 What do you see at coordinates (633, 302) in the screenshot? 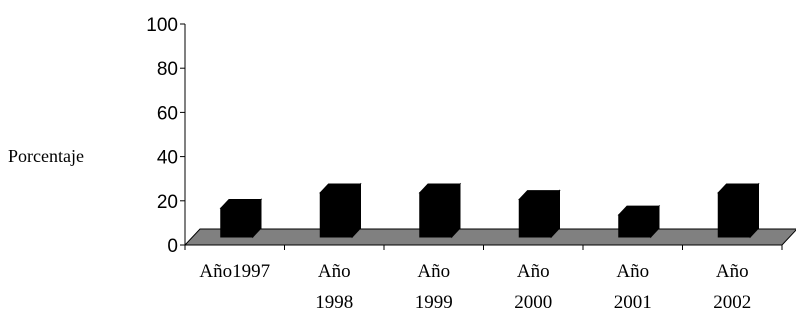
I see `x-tick-label: 2001` at bounding box center [633, 302].